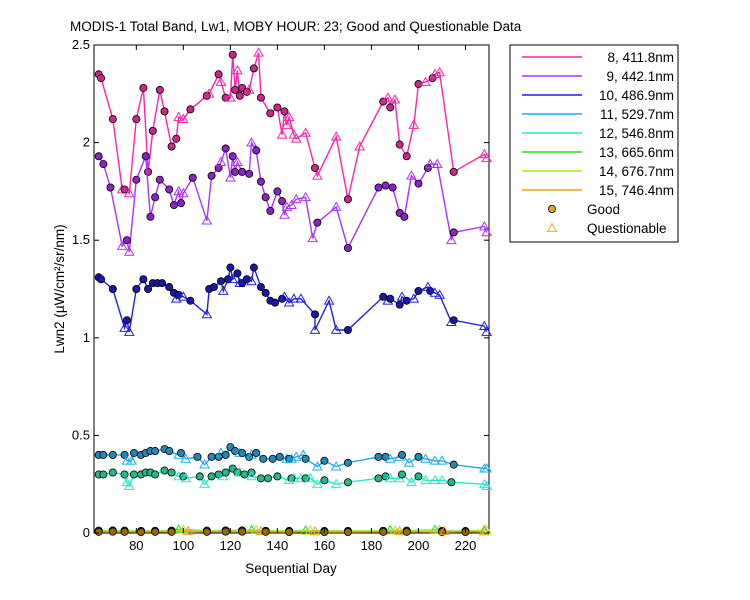 This screenshot has width=750, height=600. What do you see at coordinates (372, 545) in the screenshot?
I see `x-tick-label: 180` at bounding box center [372, 545].